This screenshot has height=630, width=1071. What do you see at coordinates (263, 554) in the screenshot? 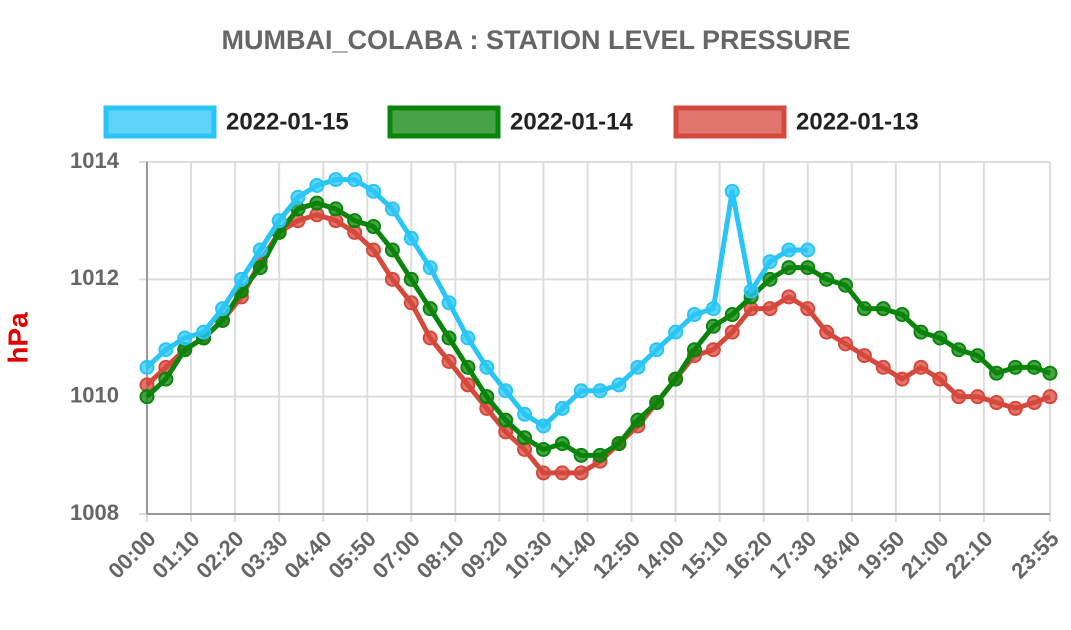
I see `x-tick-label: 03:30` at bounding box center [263, 554].